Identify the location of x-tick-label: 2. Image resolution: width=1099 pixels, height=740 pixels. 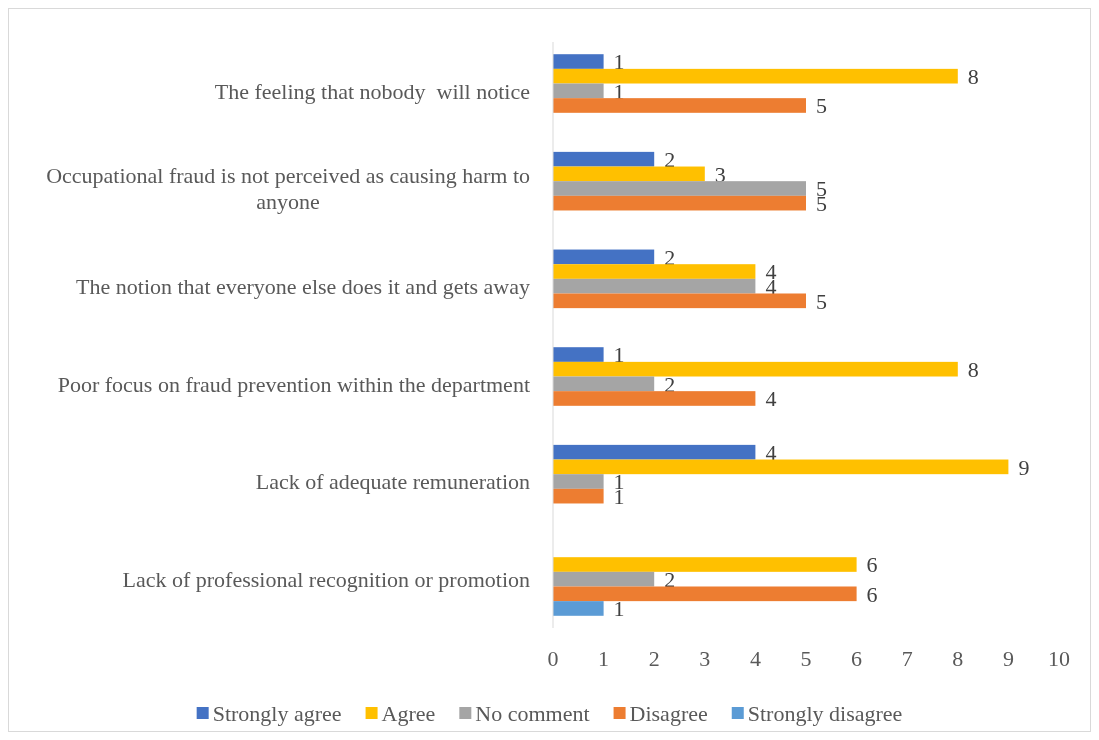
(654, 658).